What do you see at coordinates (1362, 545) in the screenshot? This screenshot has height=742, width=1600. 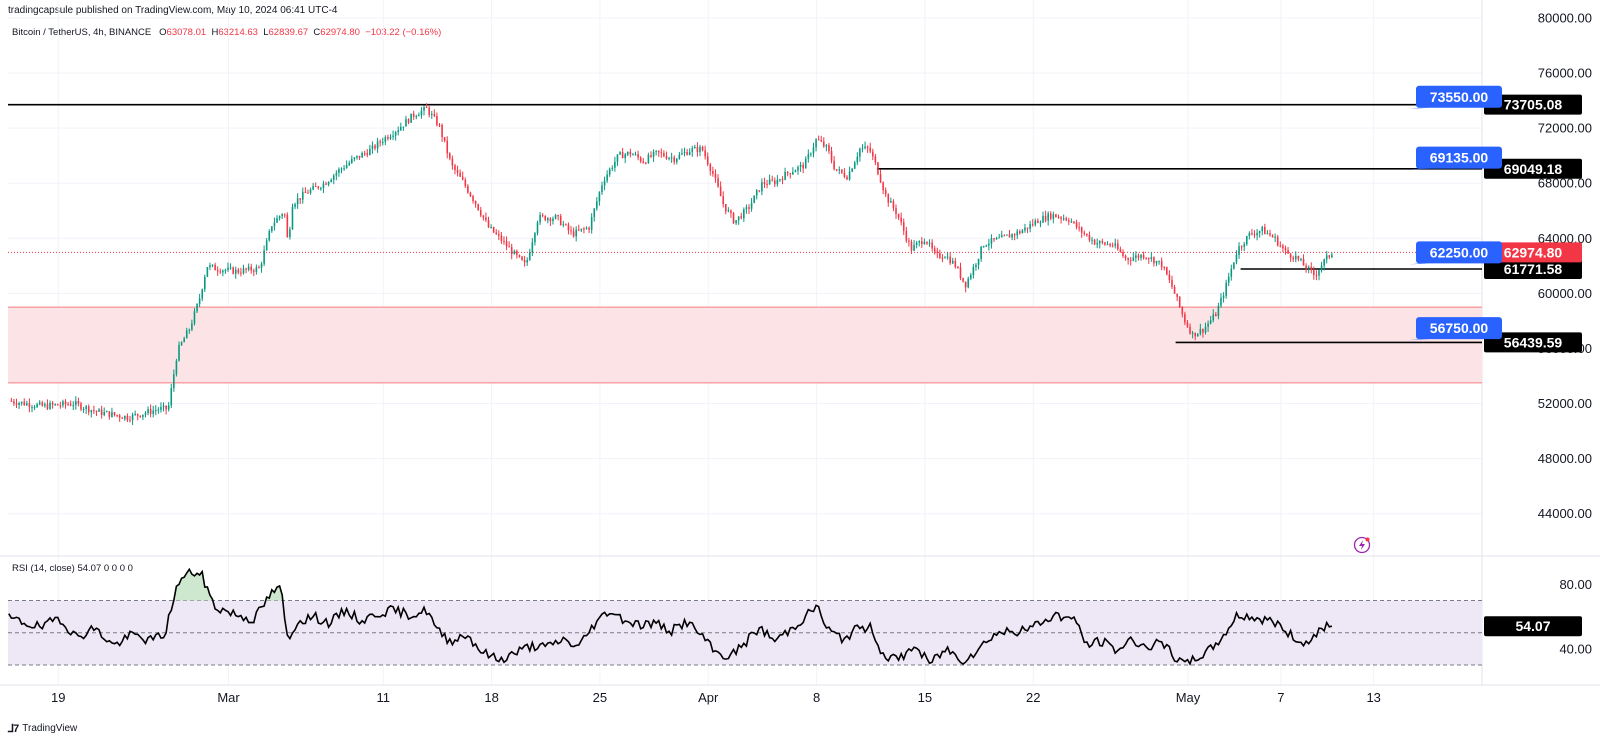 I see `lightning-icon` at bounding box center [1362, 545].